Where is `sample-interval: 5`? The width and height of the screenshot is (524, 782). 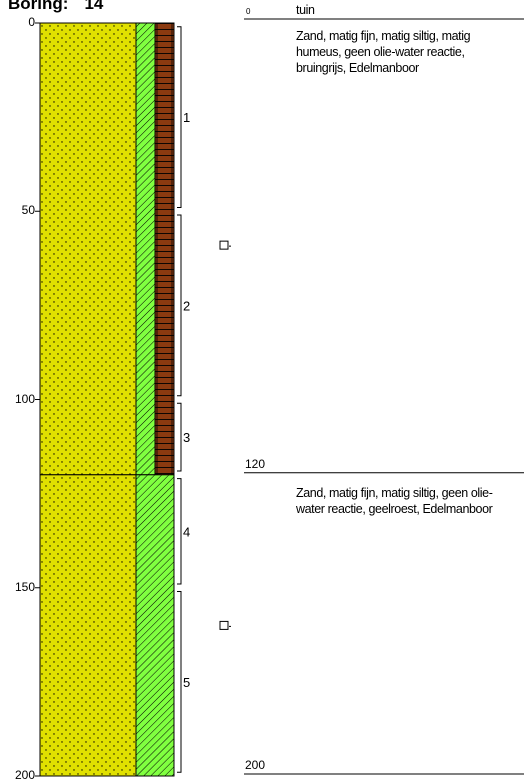 sample-interval: 5 is located at coordinates (183, 682).